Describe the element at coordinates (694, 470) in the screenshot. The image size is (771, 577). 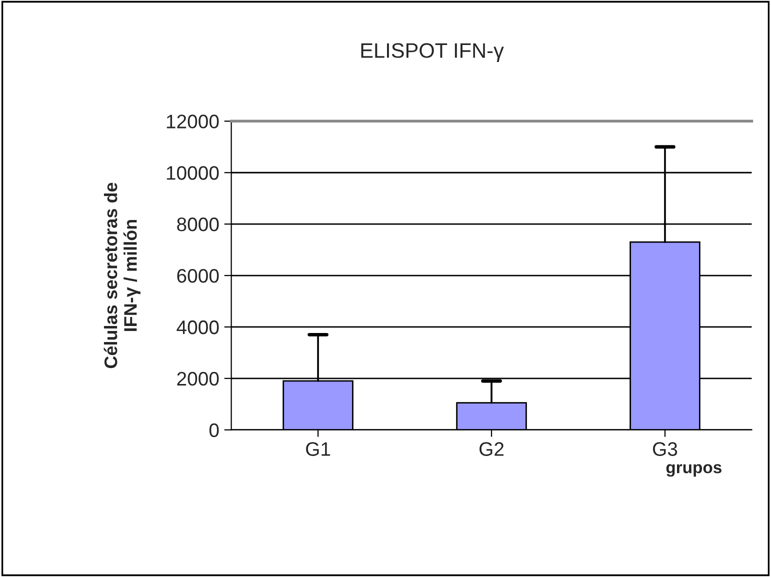
I see `x-axis-title: grupos` at that location.